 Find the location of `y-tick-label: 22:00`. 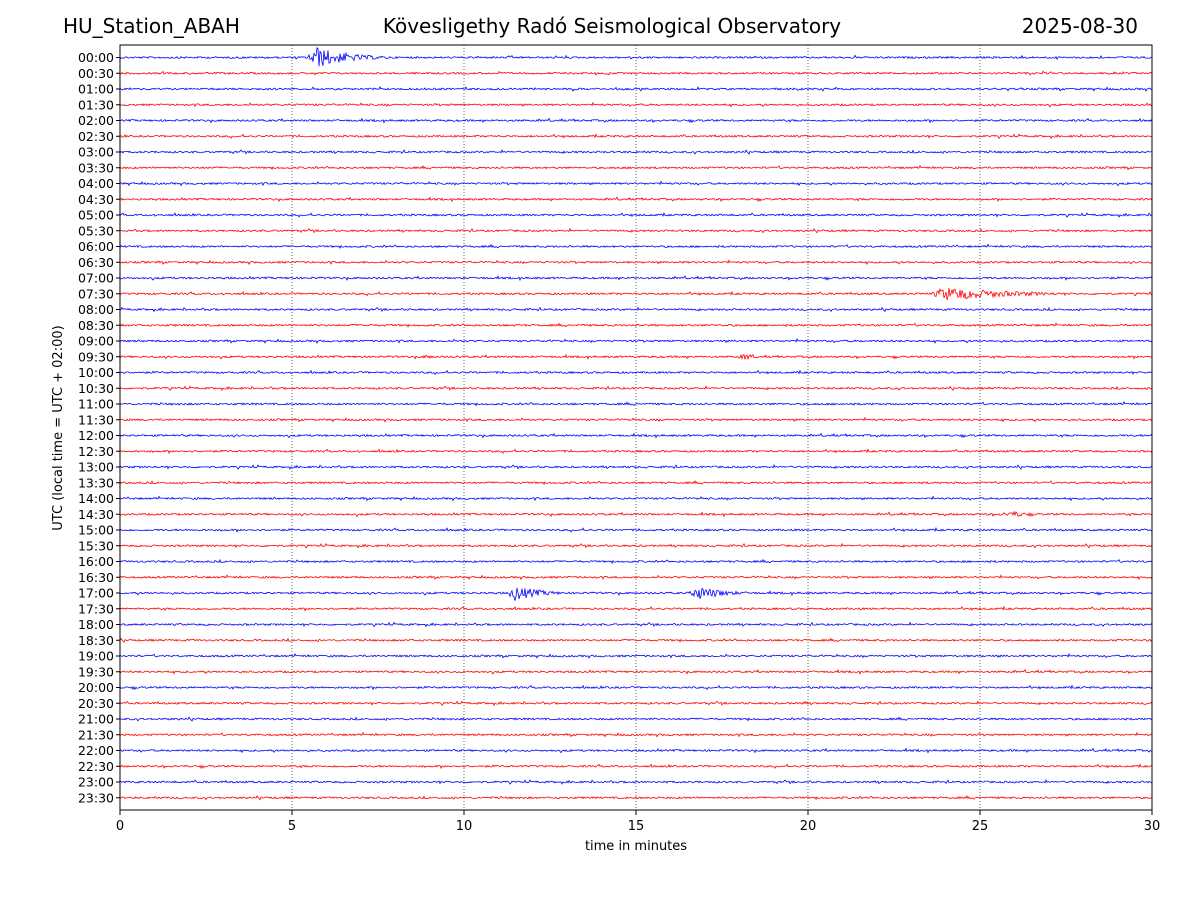

y-tick-label: 22:00 is located at coordinates (96, 750).